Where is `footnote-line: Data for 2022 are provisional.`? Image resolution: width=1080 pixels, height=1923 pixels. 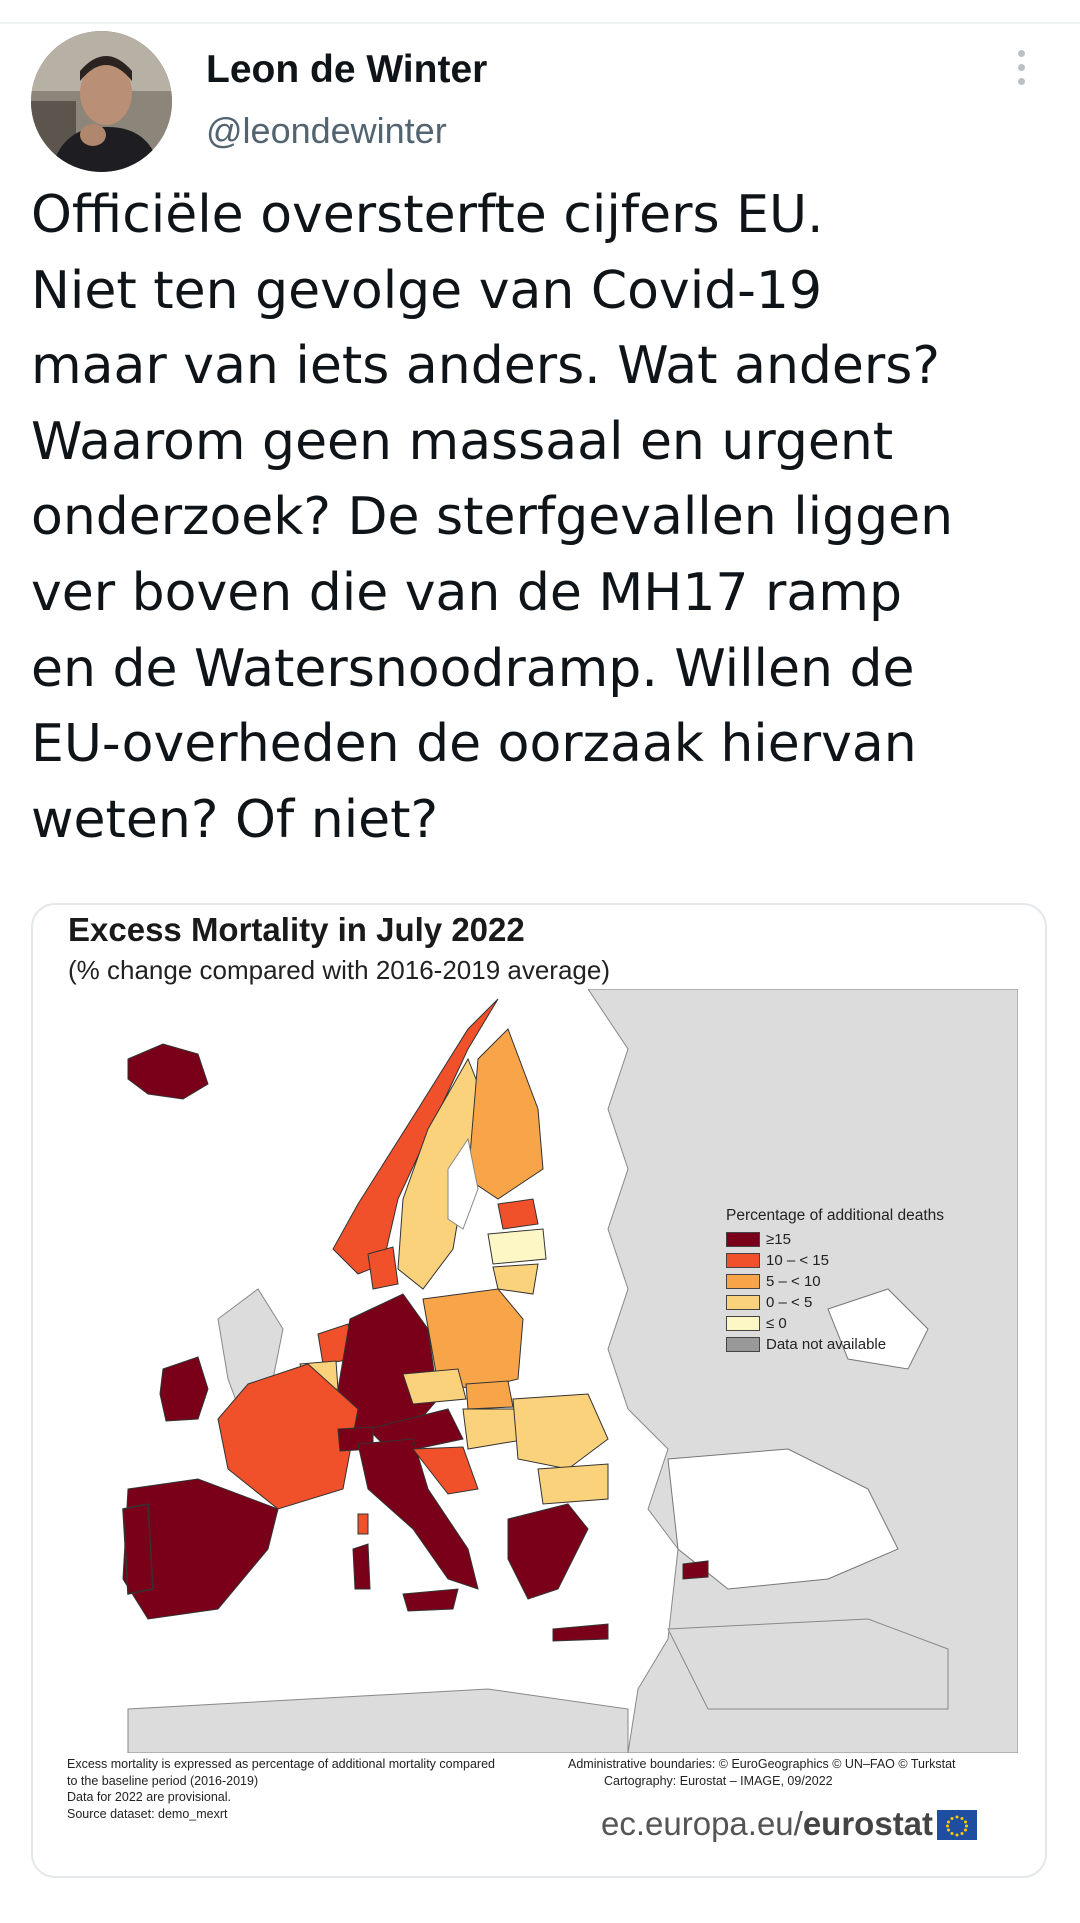
footnote-line: Data for 2022 are provisional. is located at coordinates (149, 1797).